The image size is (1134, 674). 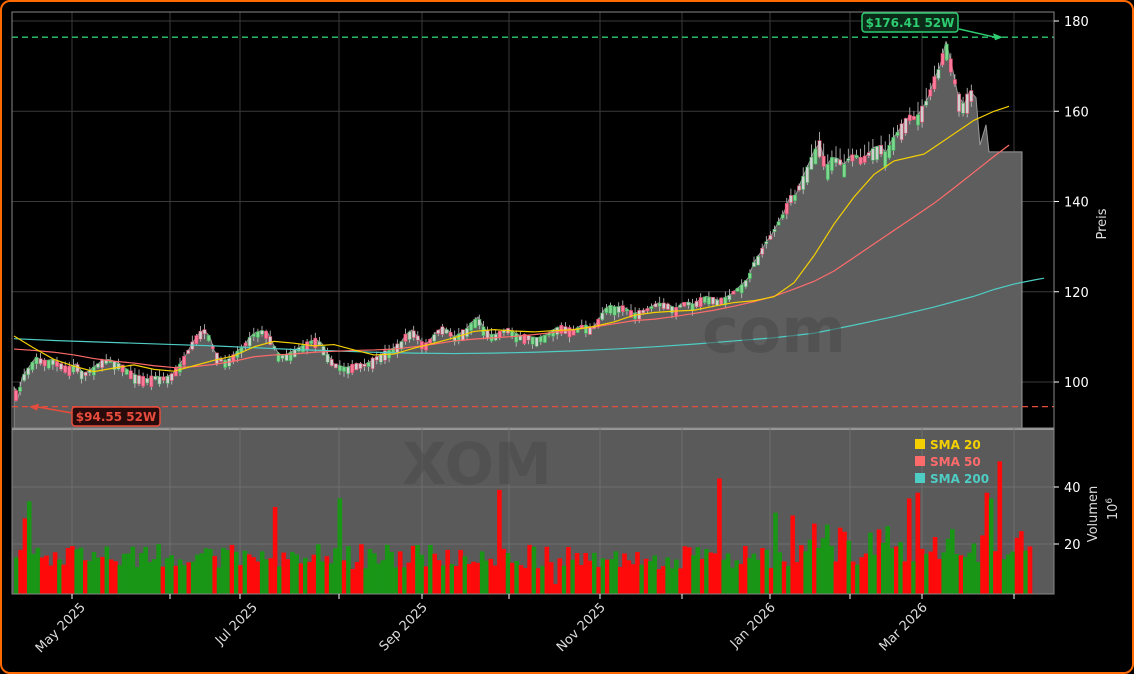 I want to click on svg-text: May 2025, so click(x=61, y=628).